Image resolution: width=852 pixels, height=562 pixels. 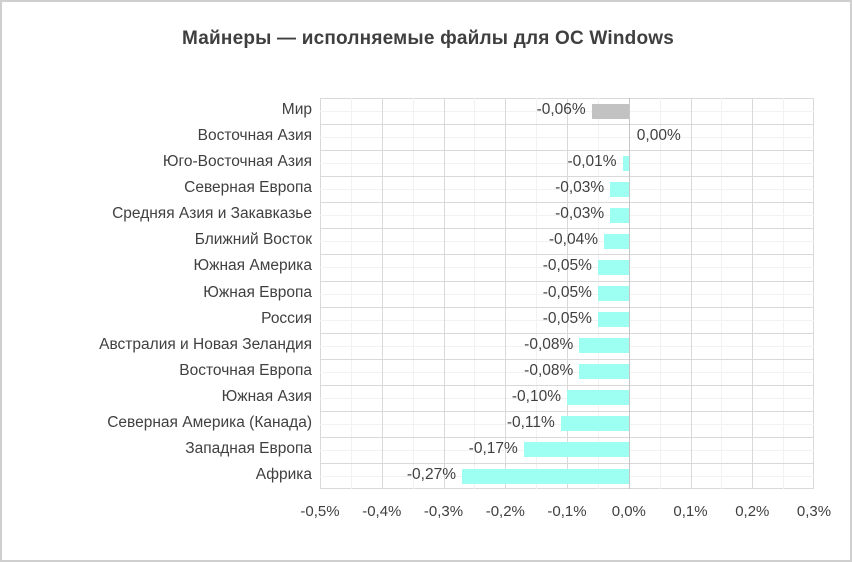 I want to click on category-label: Восточная Европа, so click(x=245, y=370).